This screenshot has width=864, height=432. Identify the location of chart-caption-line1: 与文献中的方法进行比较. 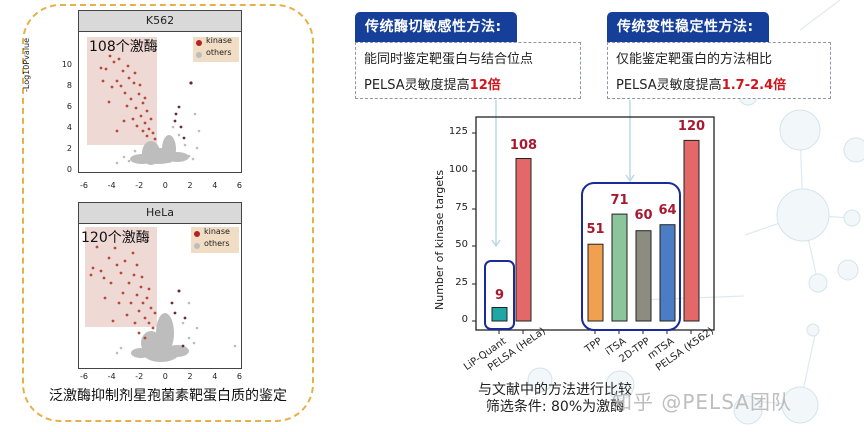
(555, 390).